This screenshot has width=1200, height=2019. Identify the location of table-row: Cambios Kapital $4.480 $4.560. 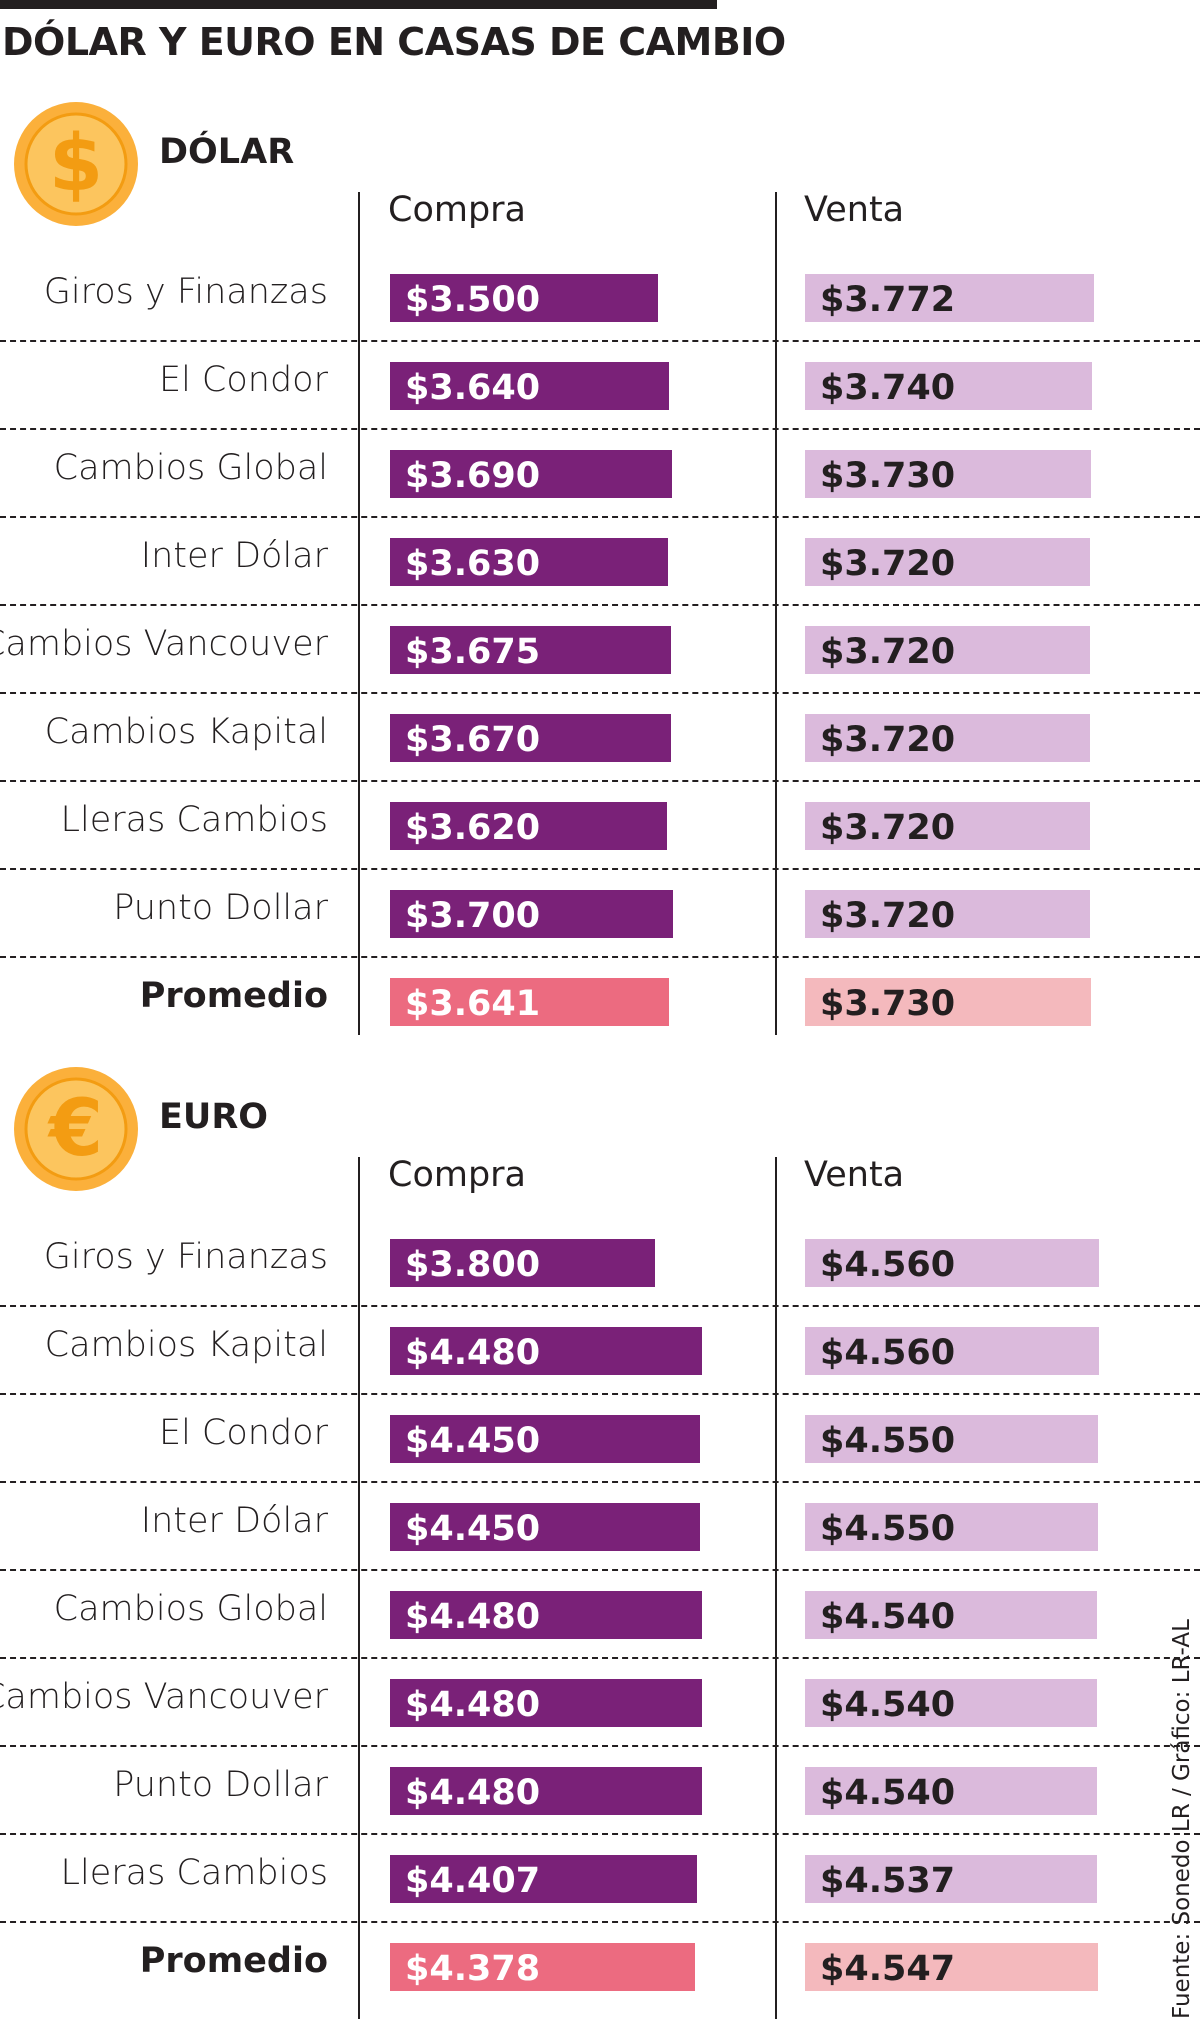
(600, 1349).